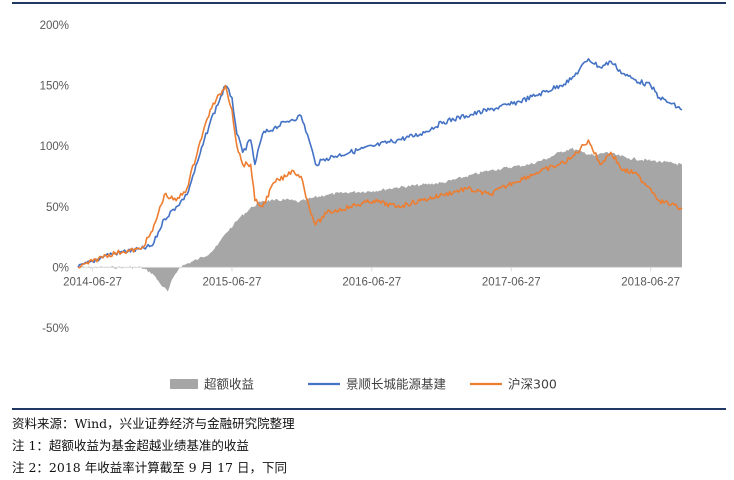 The image size is (734, 480). Describe the element at coordinates (60, 268) in the screenshot. I see `y-tick-label: 0%` at that location.